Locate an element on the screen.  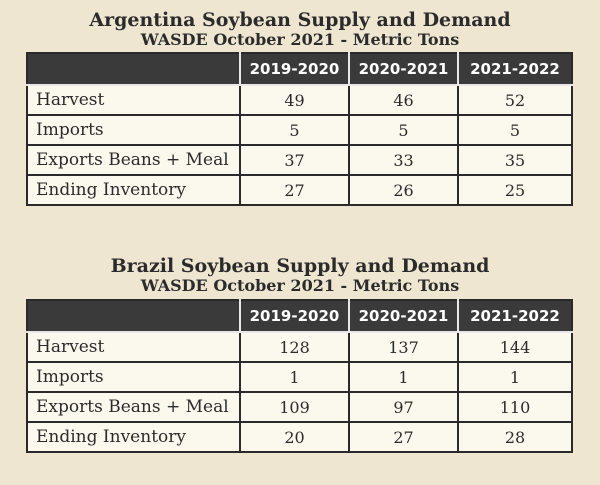
table-cell: 35 is located at coordinates (515, 160).